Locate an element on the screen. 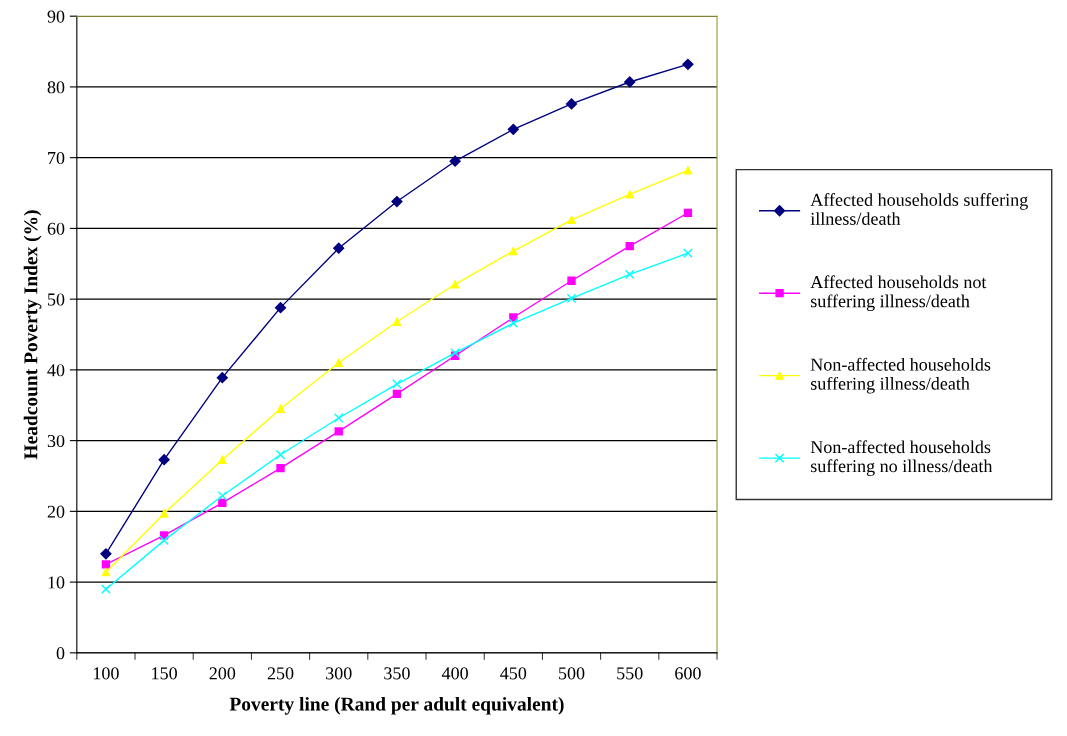  x-tick-label: 100 is located at coordinates (106, 673).